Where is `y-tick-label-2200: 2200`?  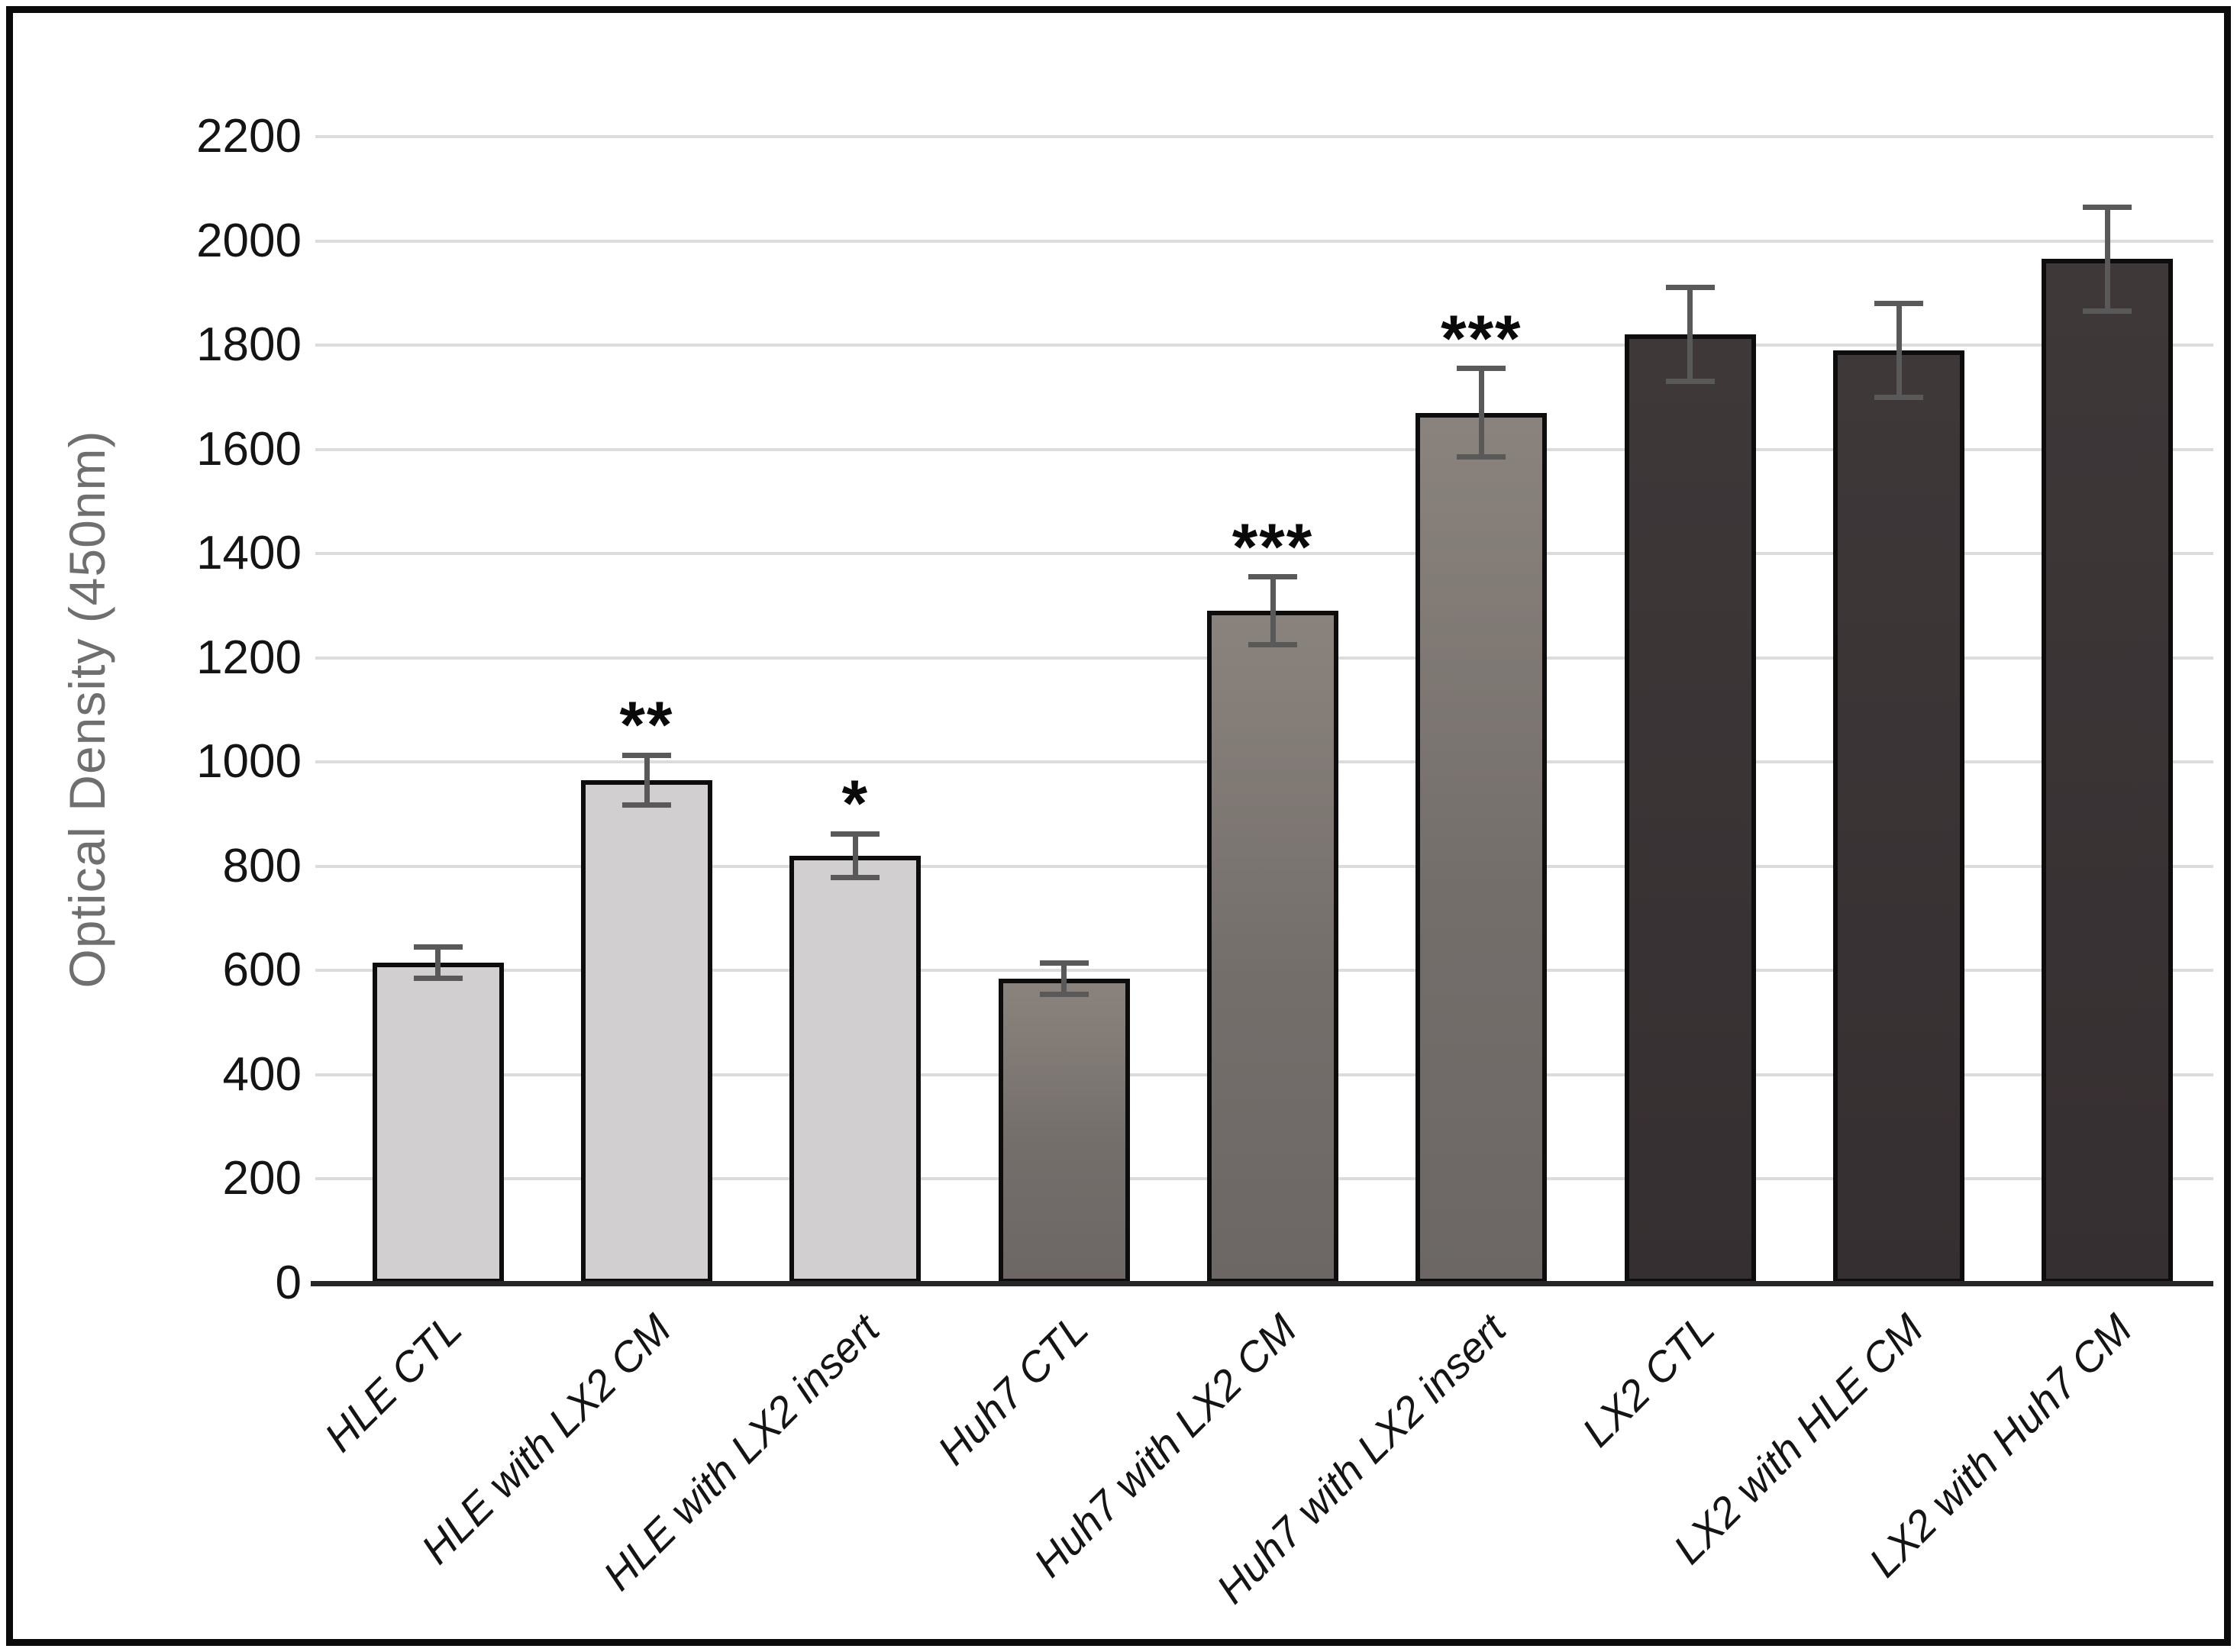 y-tick-label-2200: 2200 is located at coordinates (249, 136).